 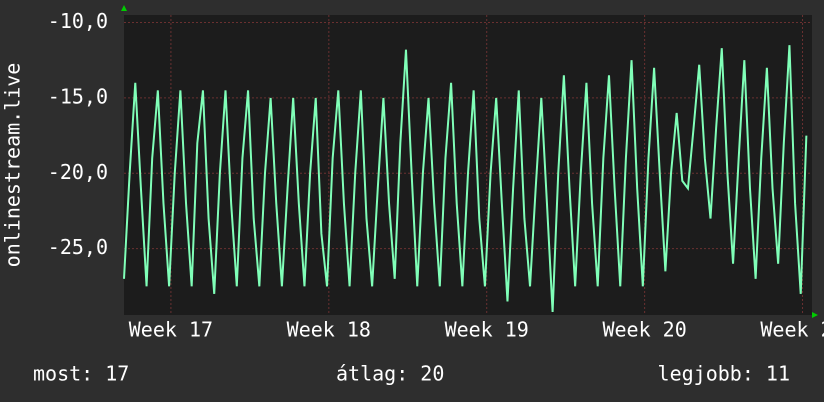 What do you see at coordinates (171, 330) in the screenshot?
I see `x-tick-label: Week 17` at bounding box center [171, 330].